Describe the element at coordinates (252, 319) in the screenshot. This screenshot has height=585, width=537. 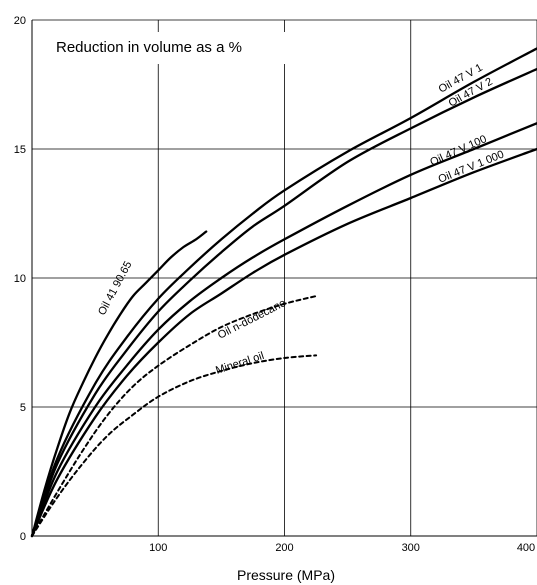
I see `series-label-oil-n-dodecane: Oil n-dodecane` at that location.